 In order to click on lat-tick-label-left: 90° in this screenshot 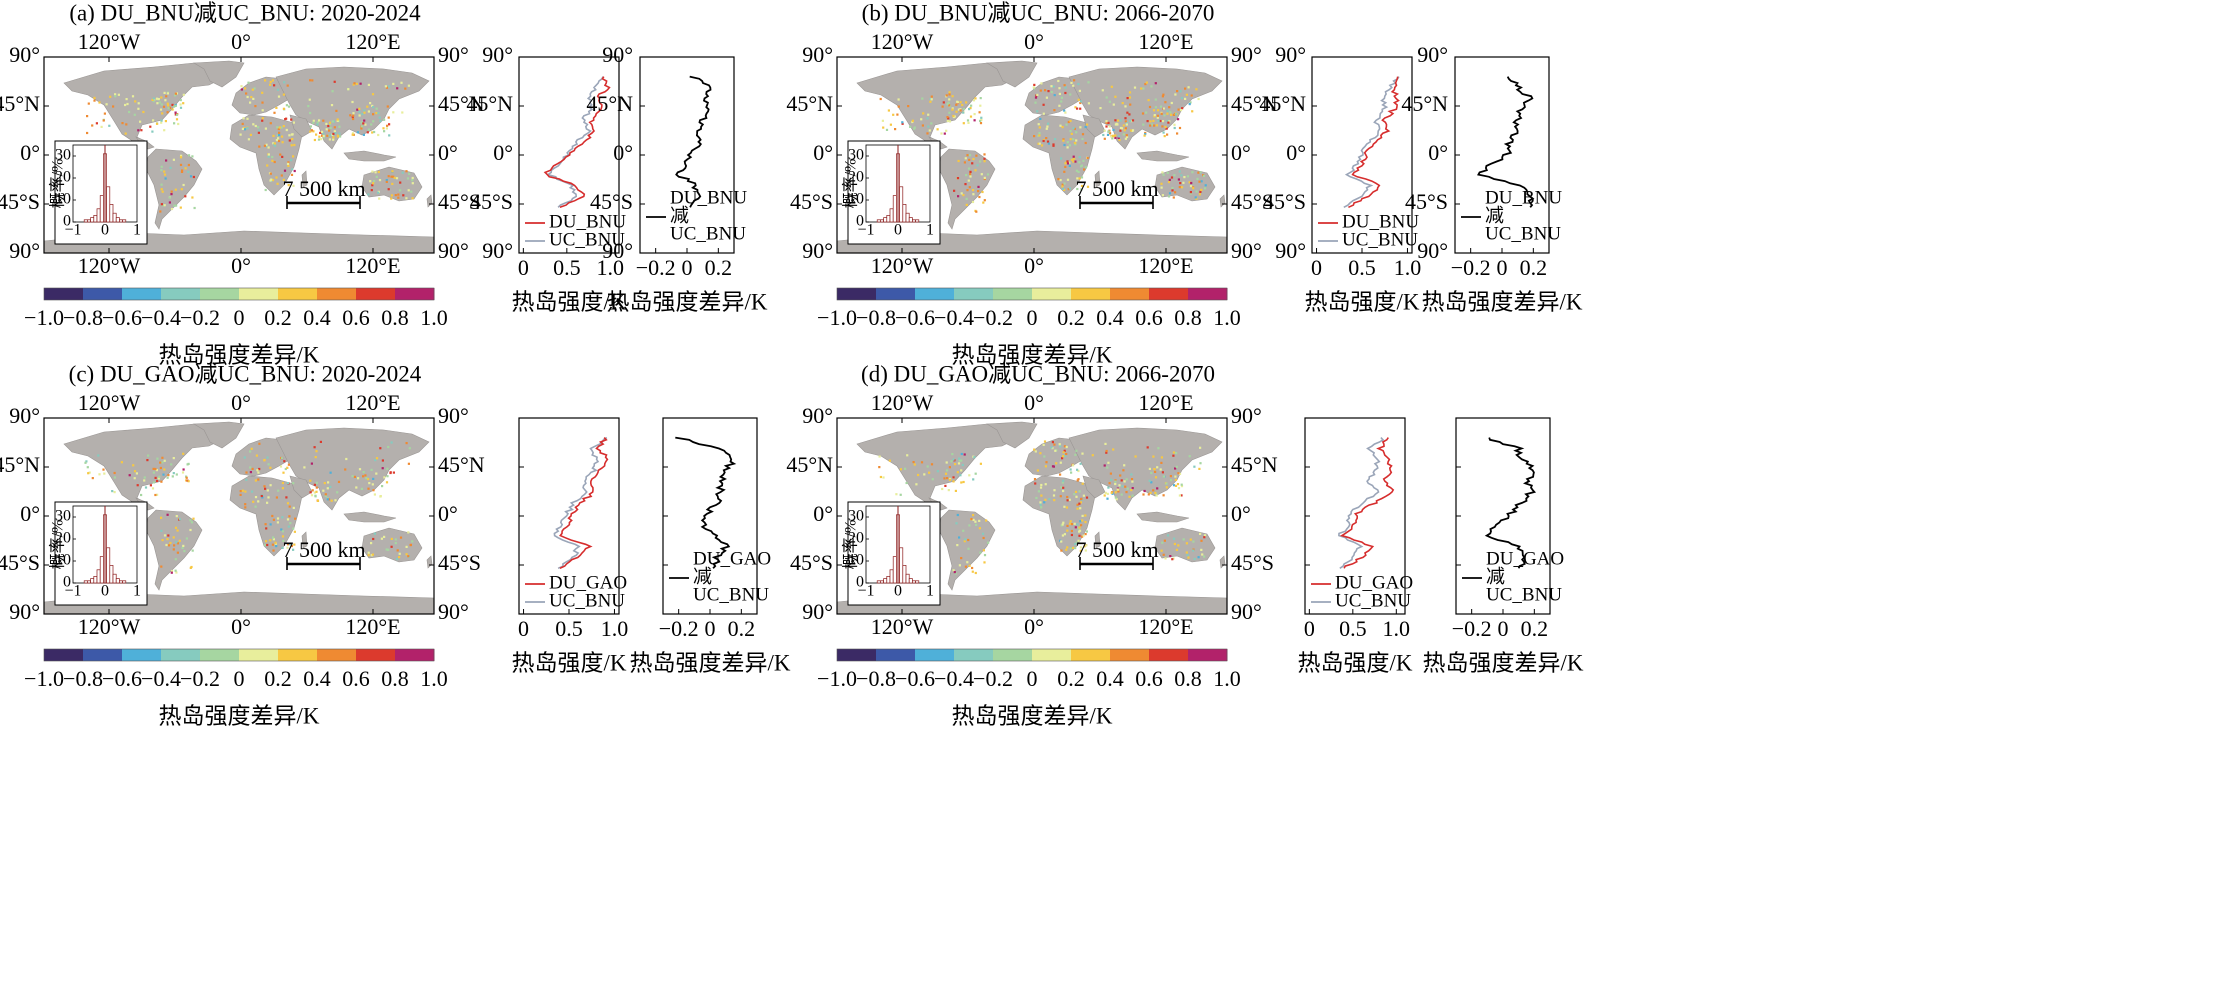, I will do `click(817, 415)`.